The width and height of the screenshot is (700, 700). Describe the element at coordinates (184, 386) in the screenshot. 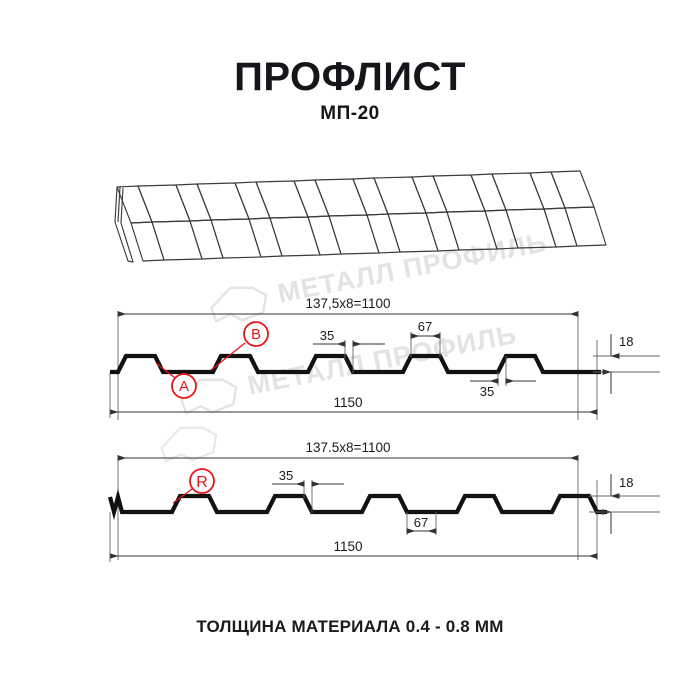

I see `callout-a-label: A` at that location.